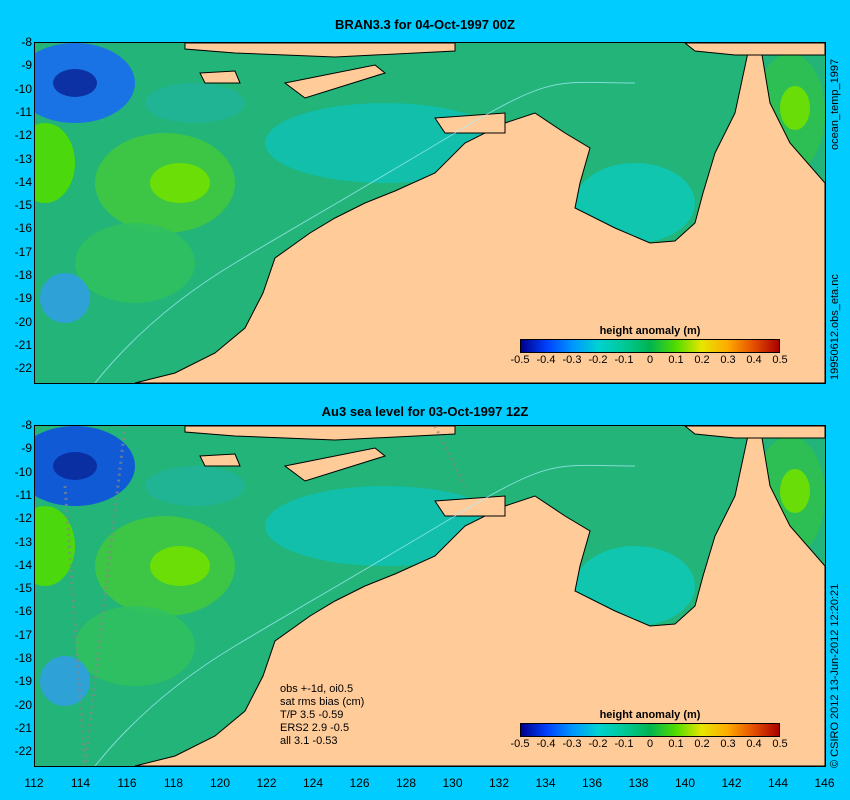 This screenshot has height=800, width=850. I want to click on x-tick-label: 124, so click(313, 783).